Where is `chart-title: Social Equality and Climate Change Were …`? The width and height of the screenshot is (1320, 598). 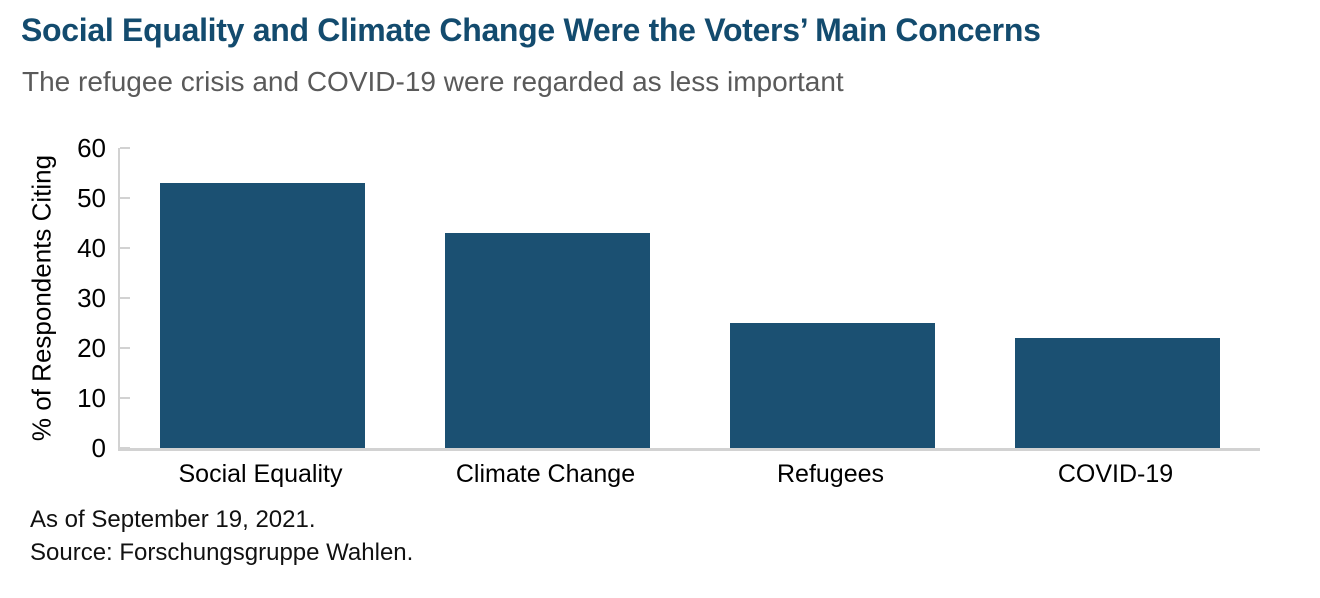
chart-title: Social Equality and Climate Change Were … is located at coordinates (531, 30).